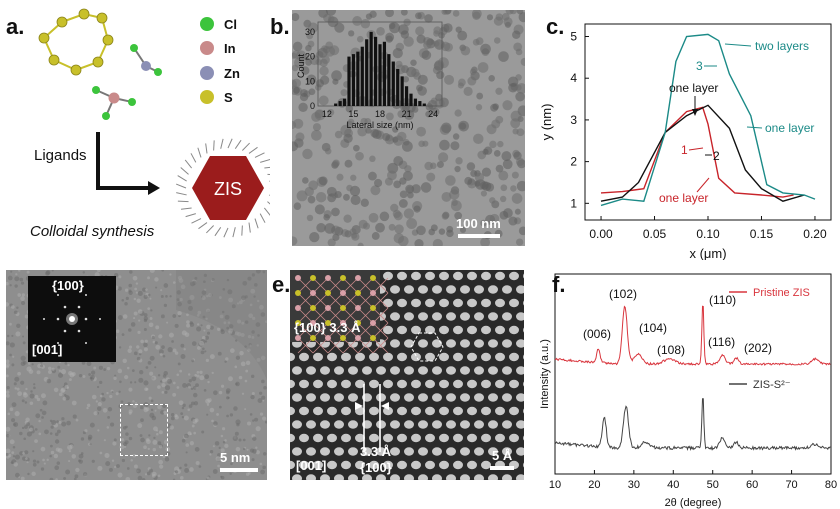  I want to click on legend-in: In, so click(230, 48).